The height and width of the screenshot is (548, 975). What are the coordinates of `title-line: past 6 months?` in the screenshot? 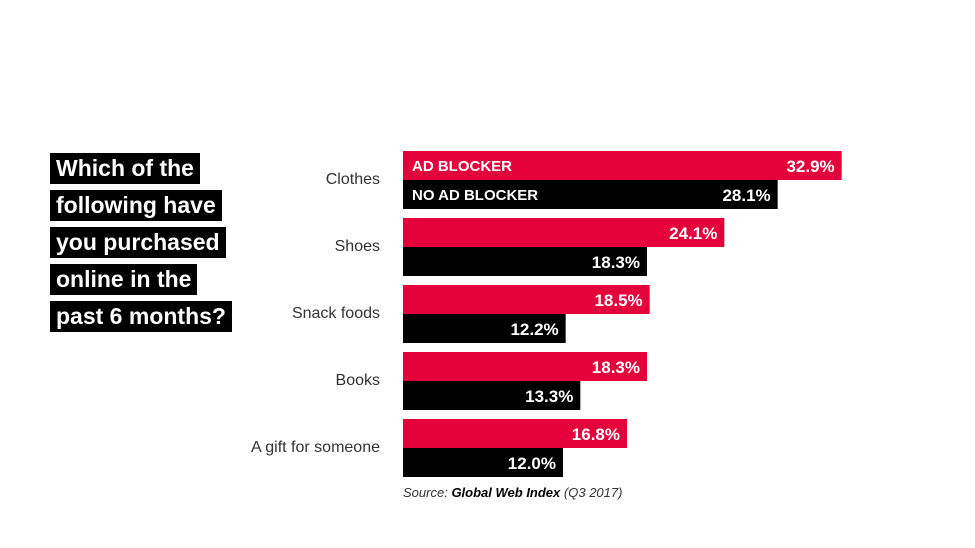 It's located at (141, 316).